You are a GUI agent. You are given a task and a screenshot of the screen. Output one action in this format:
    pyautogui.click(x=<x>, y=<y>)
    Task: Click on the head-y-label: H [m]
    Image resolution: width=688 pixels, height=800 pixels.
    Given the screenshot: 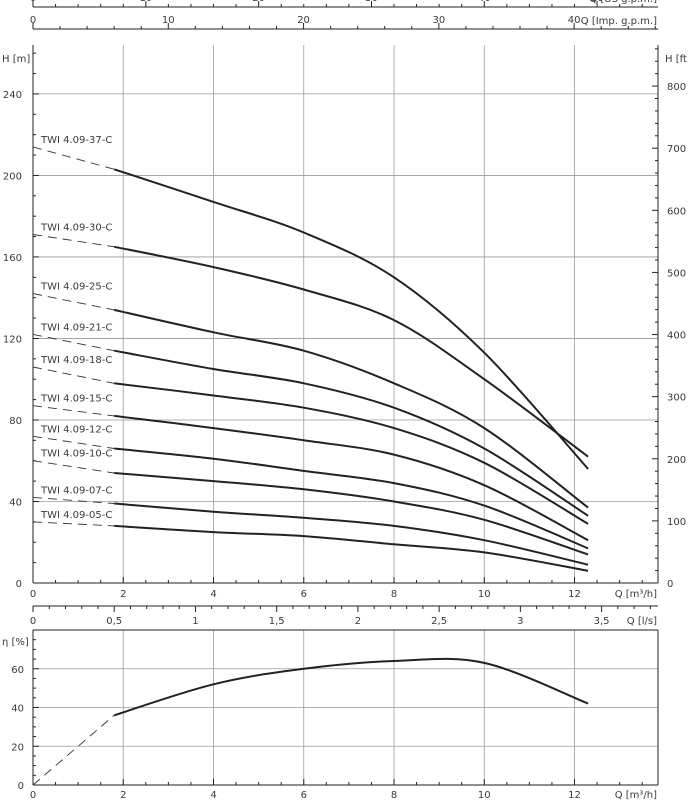 What is the action you would take?
    pyautogui.click(x=16, y=59)
    